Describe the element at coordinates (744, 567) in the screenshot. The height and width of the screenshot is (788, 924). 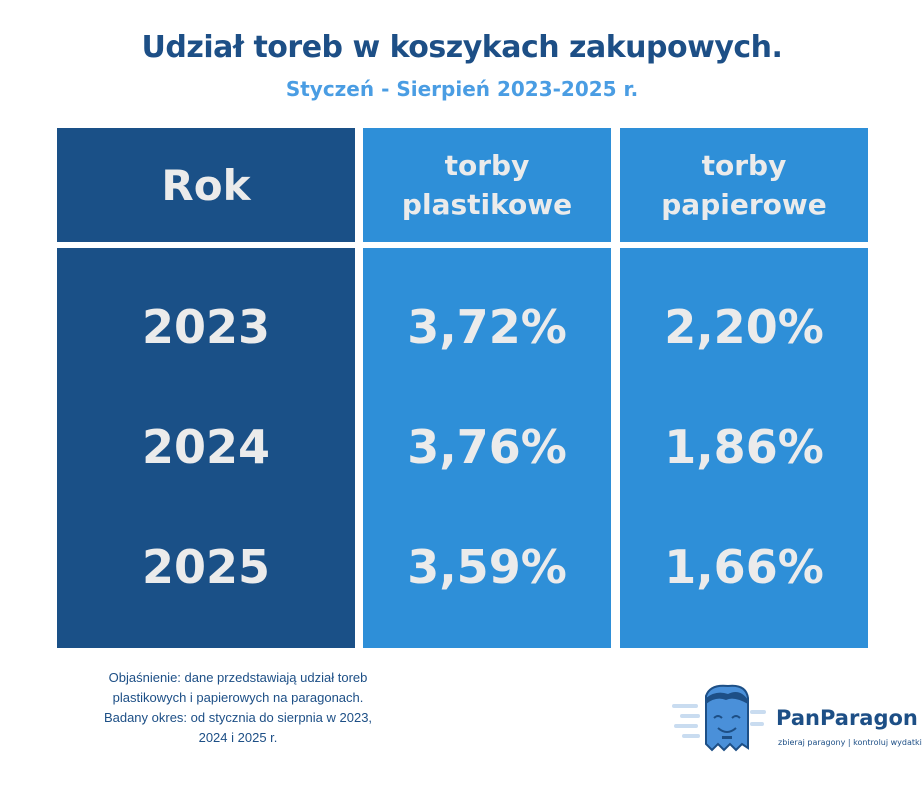
I see `table-cell-paper-2025: 1,66%` at that location.